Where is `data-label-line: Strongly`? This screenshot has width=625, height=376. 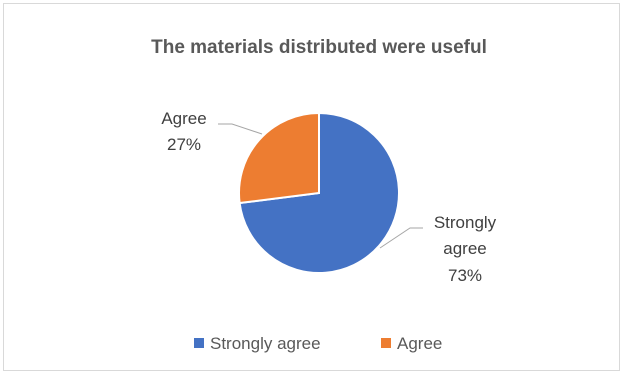 data-label-line: Strongly is located at coordinates (465, 222).